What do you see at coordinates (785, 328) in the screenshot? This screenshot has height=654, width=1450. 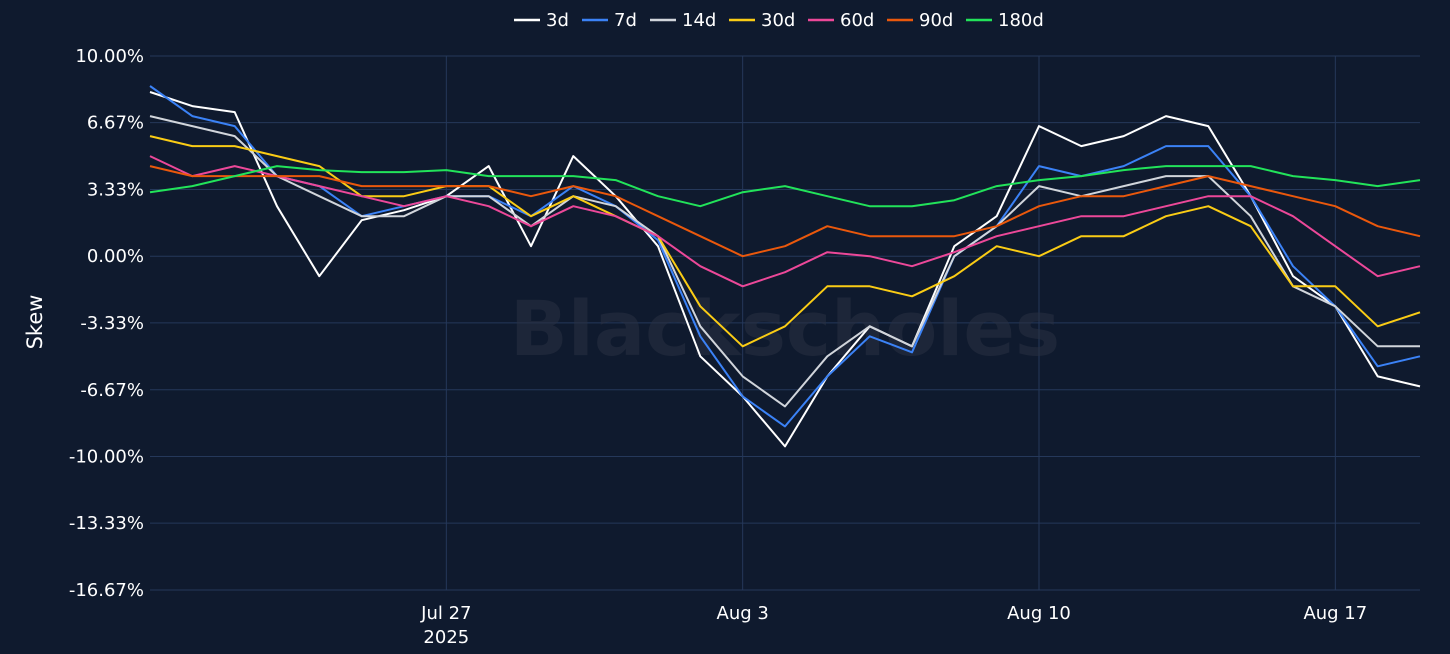 I see `watermark-logo: Blackscholes` at bounding box center [785, 328].